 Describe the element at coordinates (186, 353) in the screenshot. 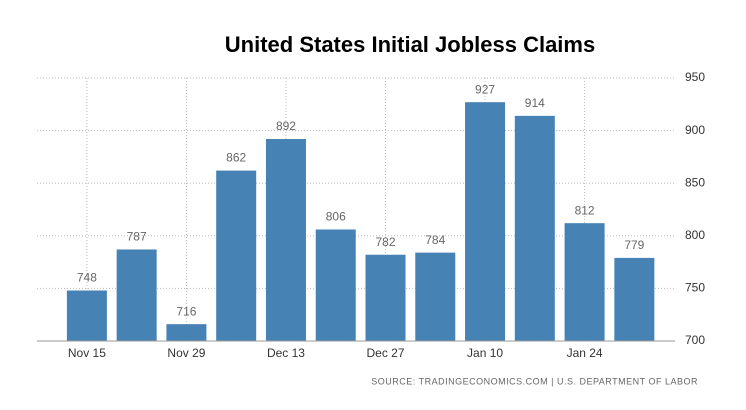

I see `x-tick-label: Nov 29` at that location.